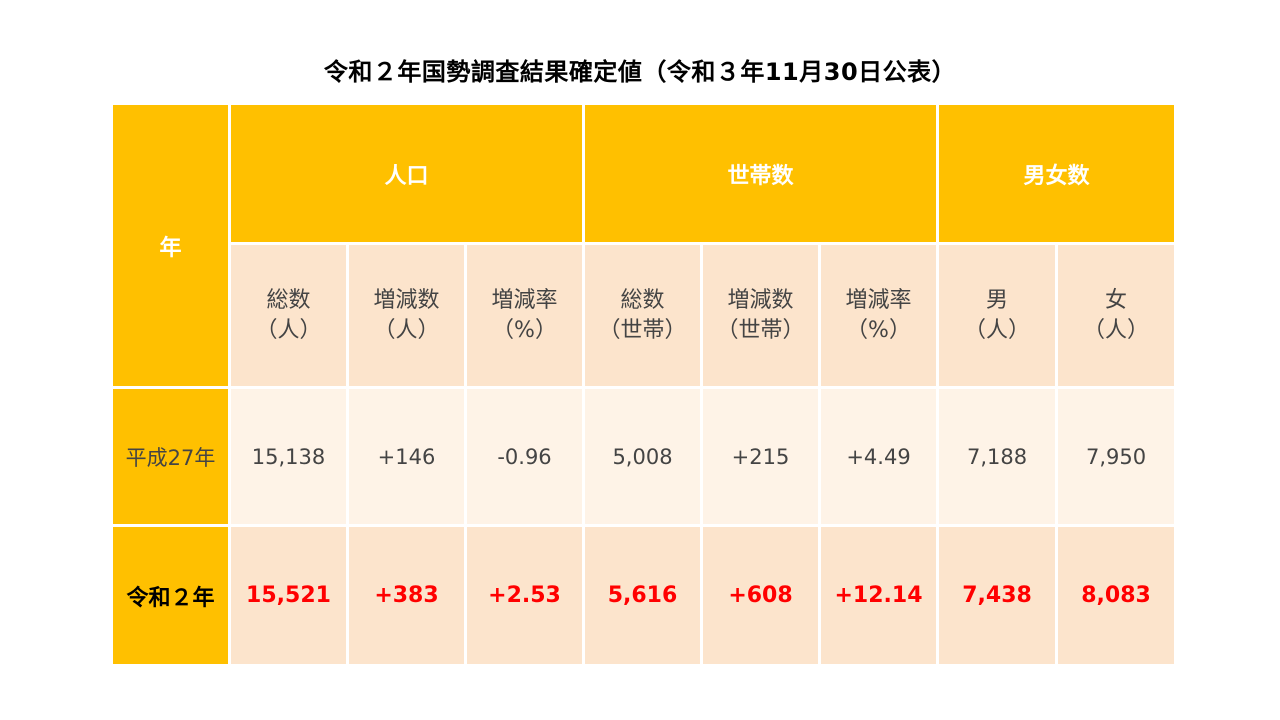 The height and width of the screenshot is (720, 1280). Describe the element at coordinates (170, 595) in the screenshot. I see `row-year-label: 令和２年` at that location.